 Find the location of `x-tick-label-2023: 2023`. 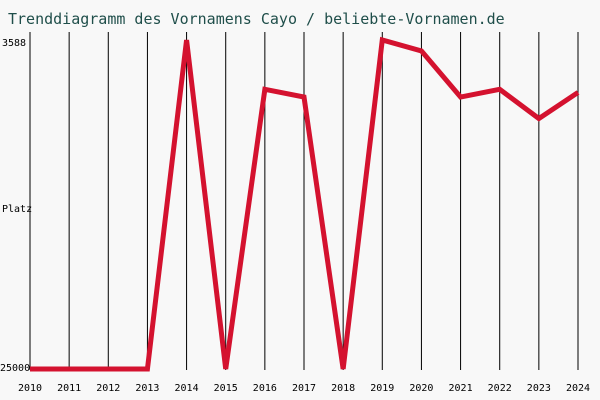

x-tick-label-2023: 2023 is located at coordinates (539, 388).